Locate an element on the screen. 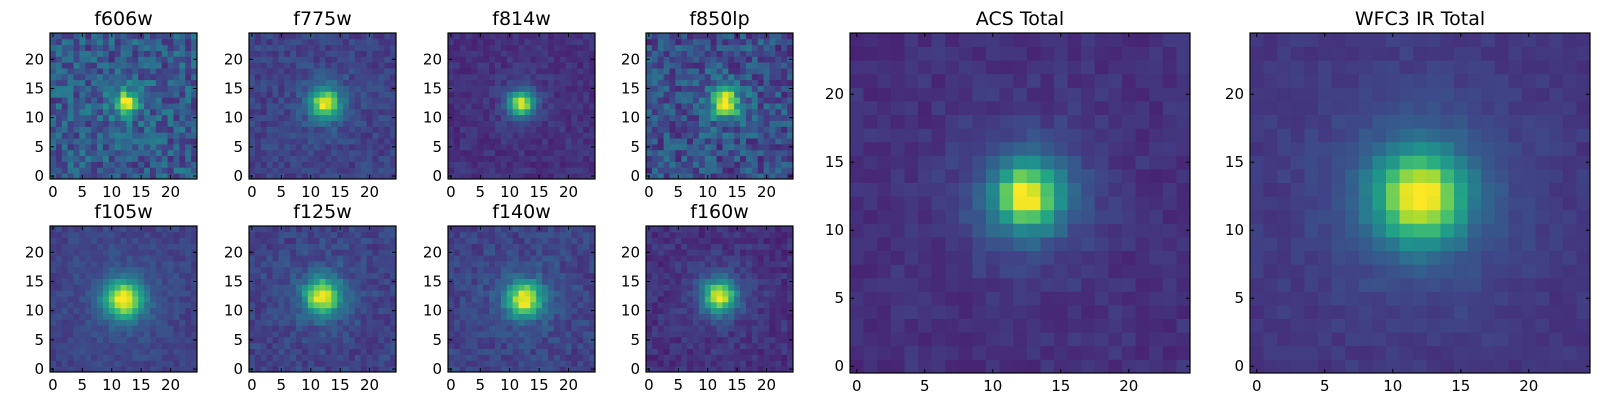 This screenshot has width=1600, height=400. x-tick-label: 20 is located at coordinates (170, 192).